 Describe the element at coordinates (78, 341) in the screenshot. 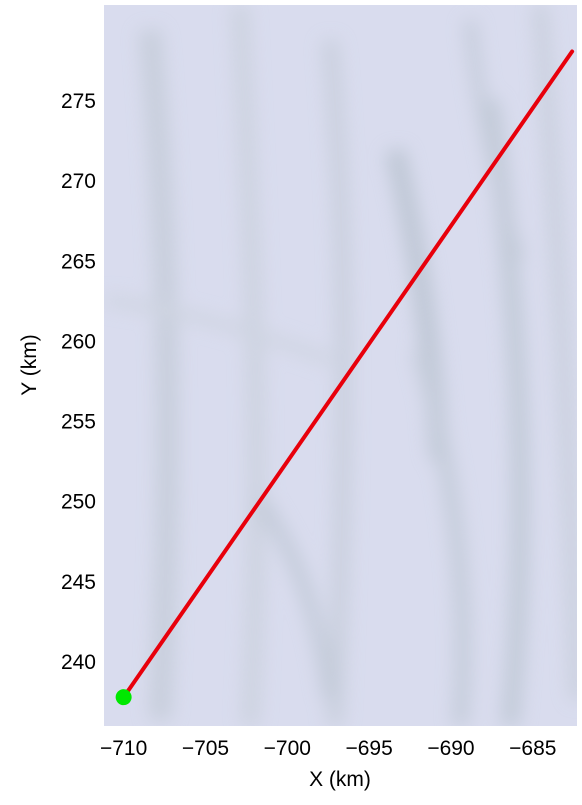

I see `y-tick-label: 260` at that location.